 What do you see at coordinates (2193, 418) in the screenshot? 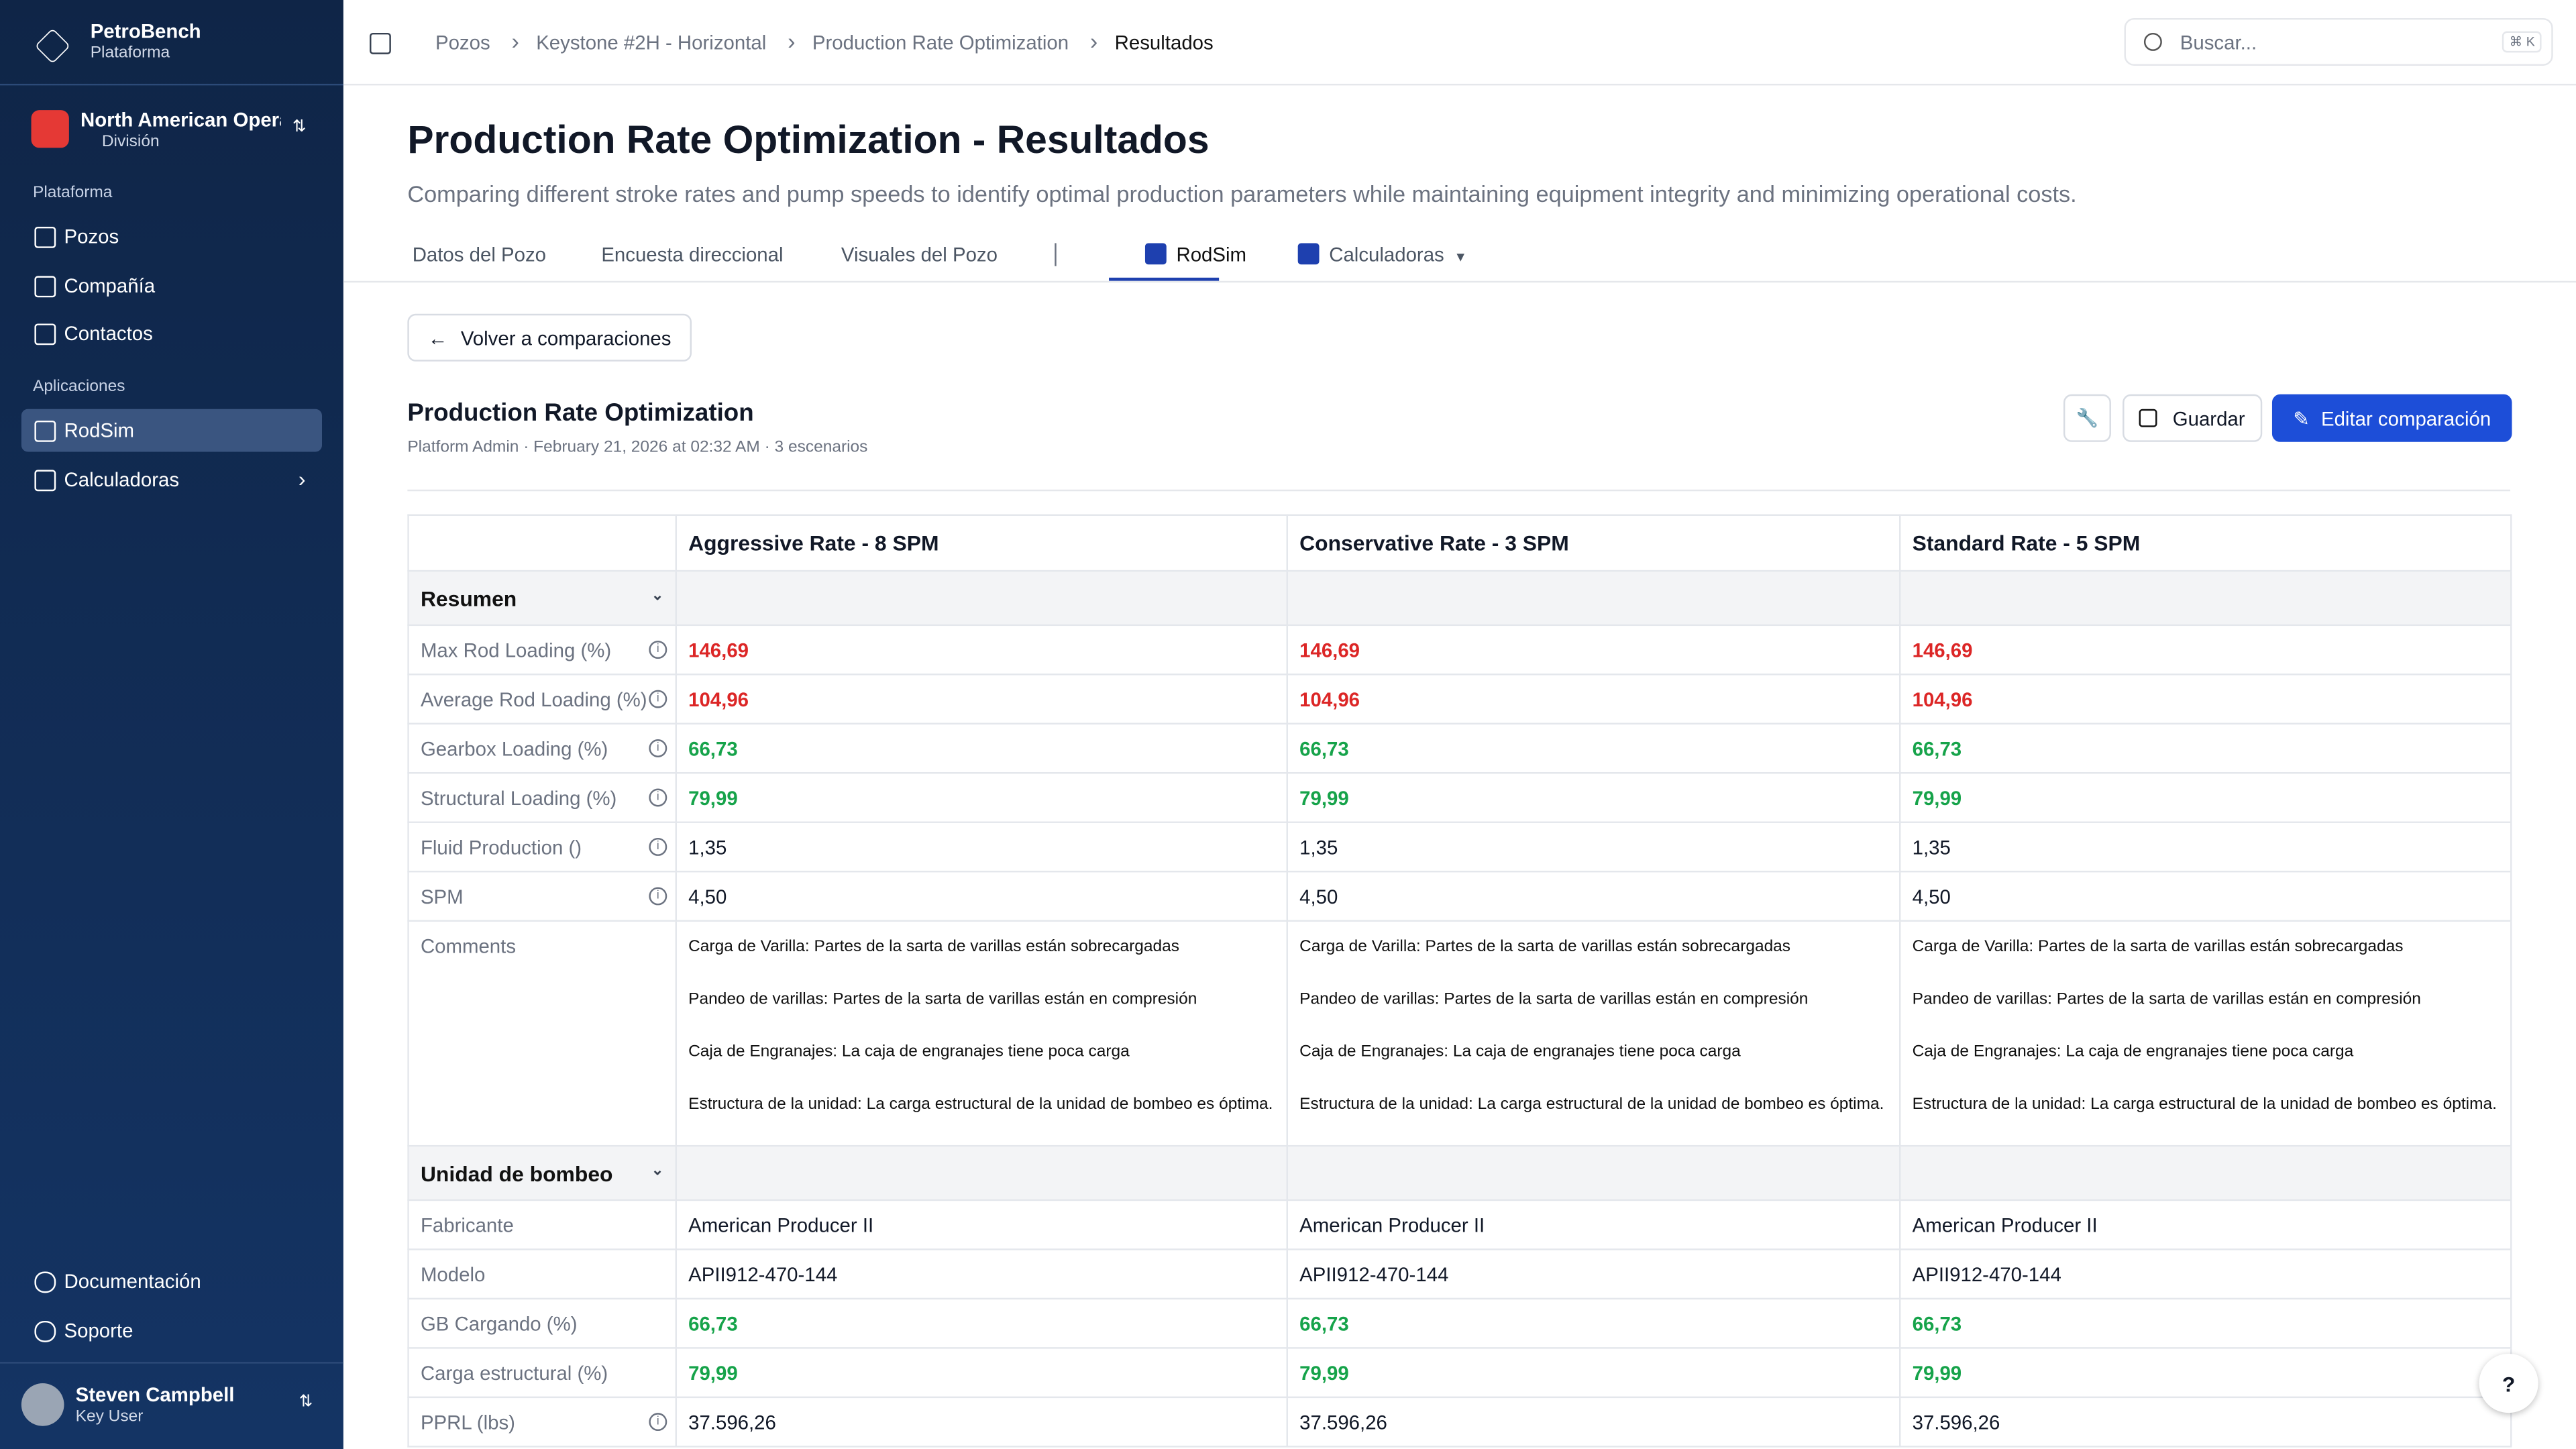
I see `save-button: Guardar` at bounding box center [2193, 418].